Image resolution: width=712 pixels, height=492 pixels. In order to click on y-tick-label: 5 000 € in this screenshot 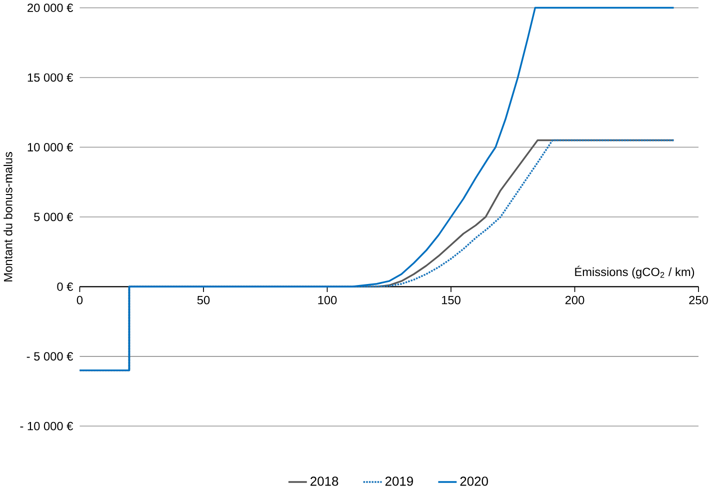, I will do `click(54, 217)`.